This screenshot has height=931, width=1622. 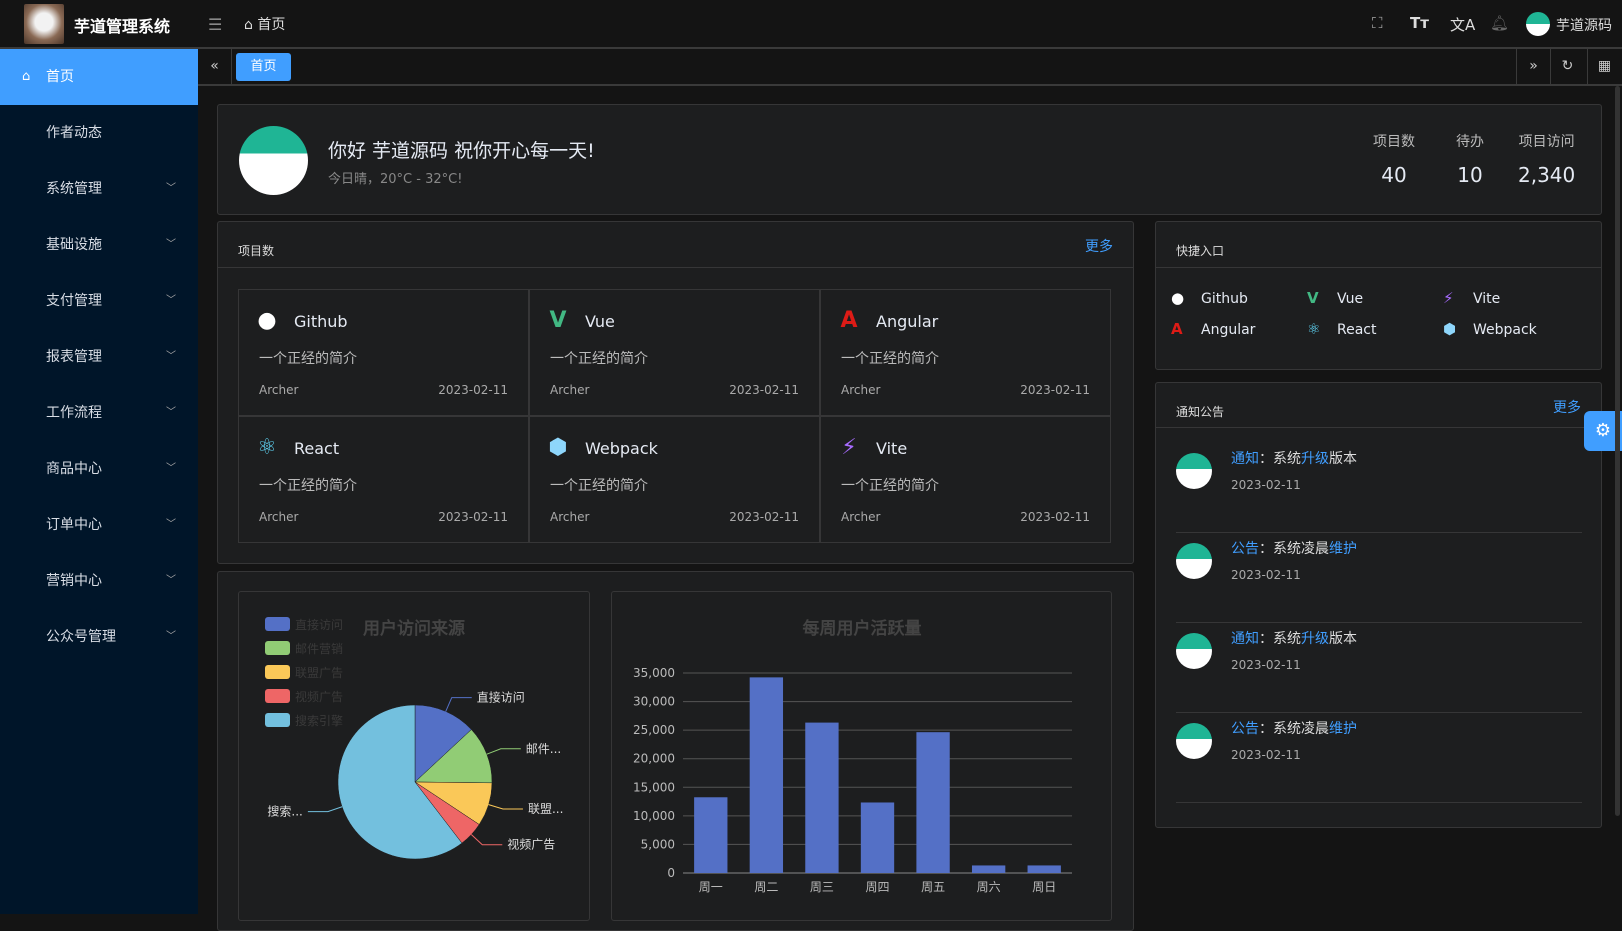 What do you see at coordinates (99, 245) in the screenshot?
I see `sidebar-item: 基础设施 ﹀` at bounding box center [99, 245].